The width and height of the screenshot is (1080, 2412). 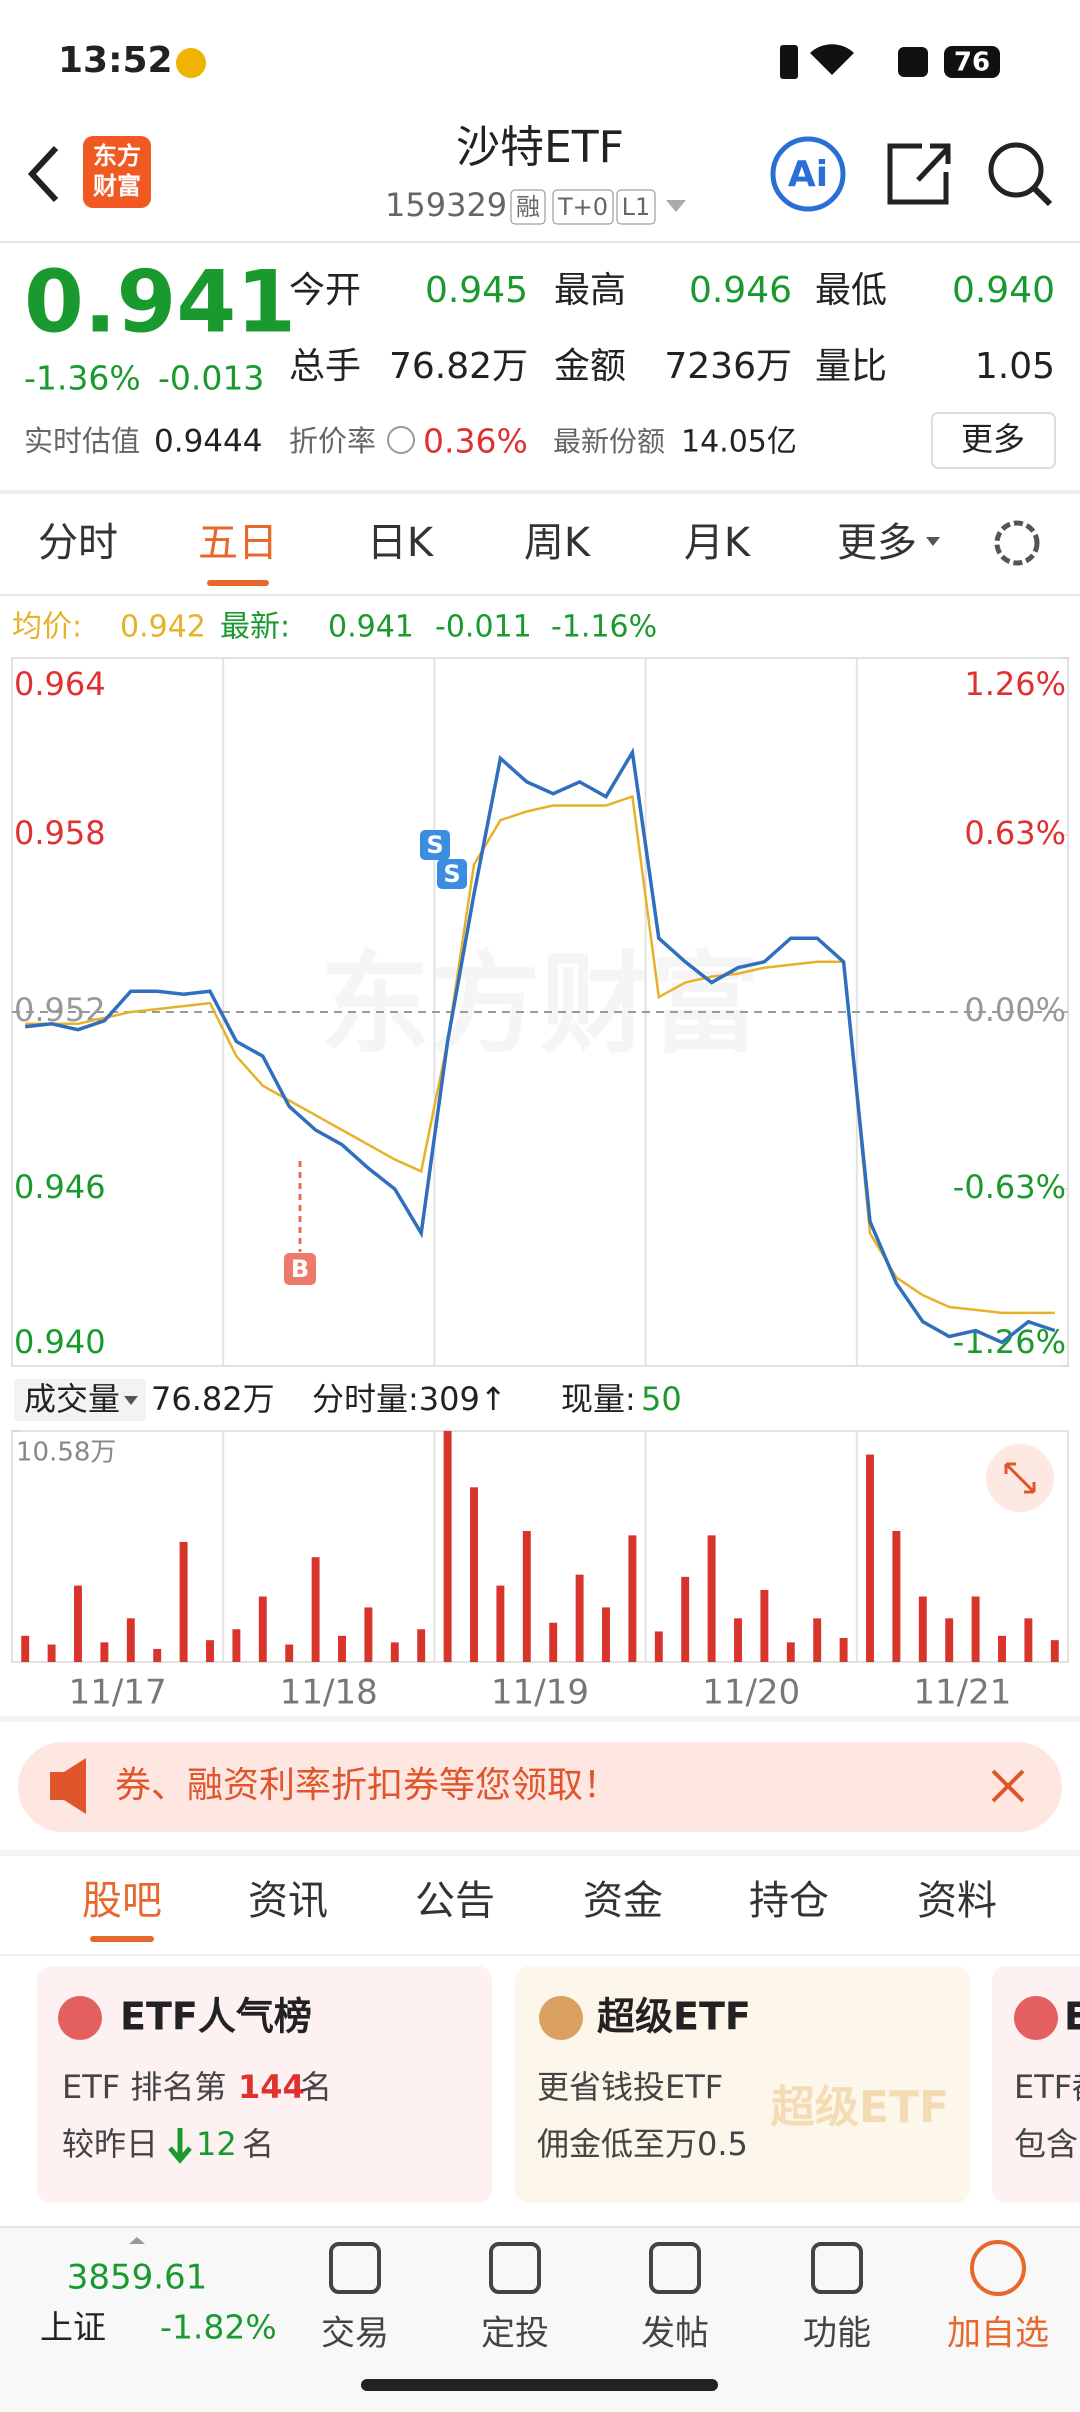 What do you see at coordinates (355, 2334) in the screenshot?
I see `nav-label: 交易` at bounding box center [355, 2334].